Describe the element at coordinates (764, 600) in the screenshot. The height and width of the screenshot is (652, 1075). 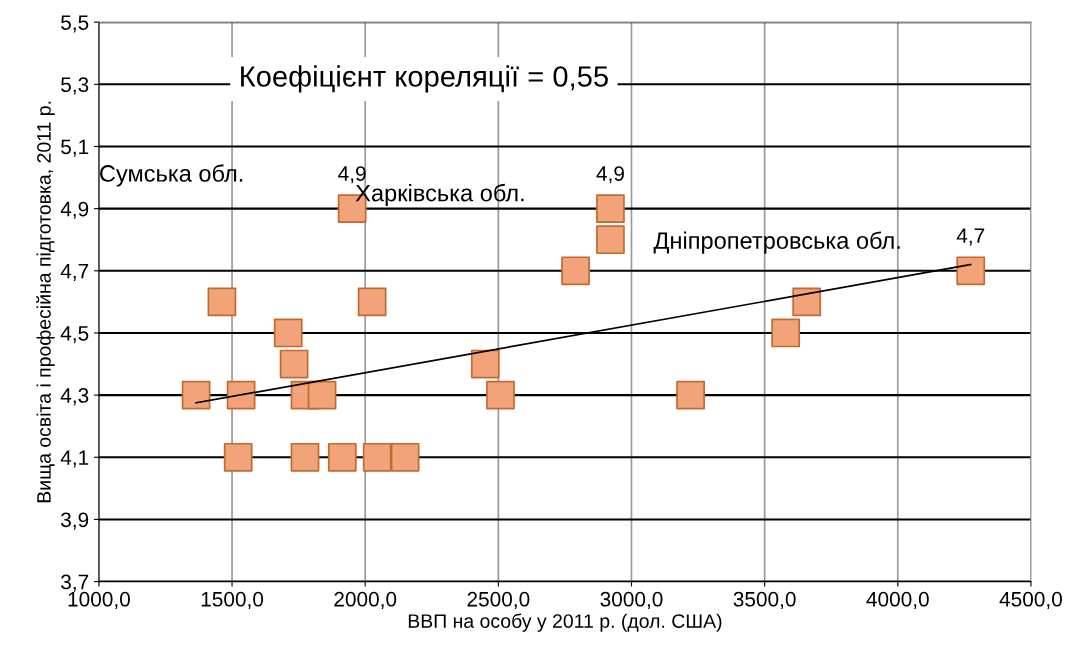
I see `x-tick-label: 3500,0` at that location.